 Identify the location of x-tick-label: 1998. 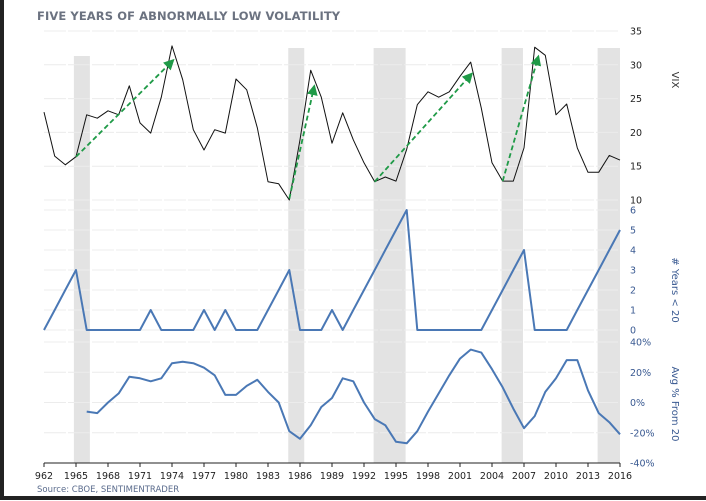
(428, 476).